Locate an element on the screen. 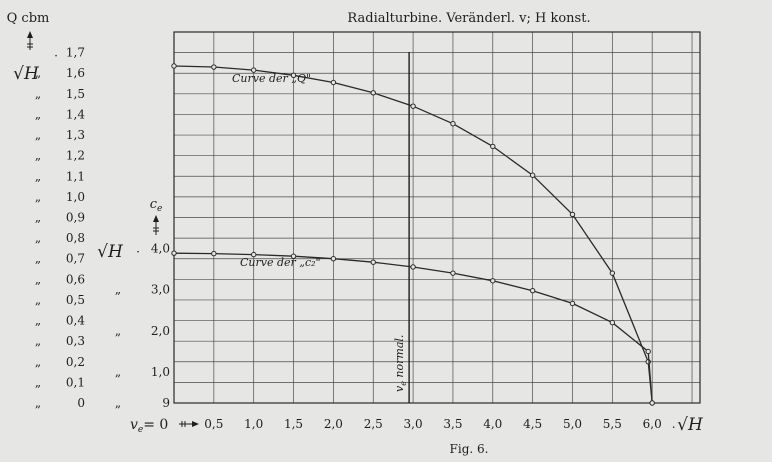 The width and height of the screenshot is (772, 462). ve-normal-marker-label: ve normal. is located at coordinates (400, 363).